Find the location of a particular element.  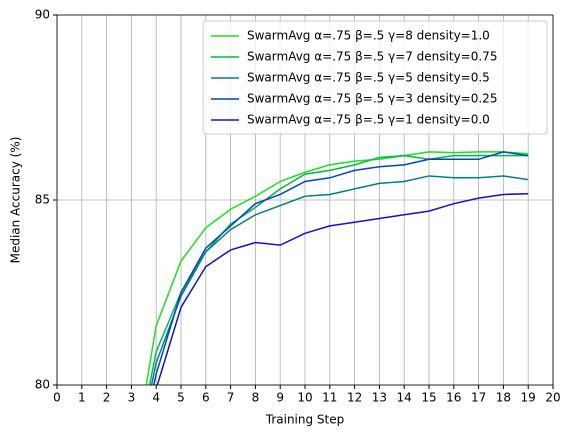

legend-label: SwarmAvg α=.75 β=.5 γ=8 density=1.0 is located at coordinates (368, 36).